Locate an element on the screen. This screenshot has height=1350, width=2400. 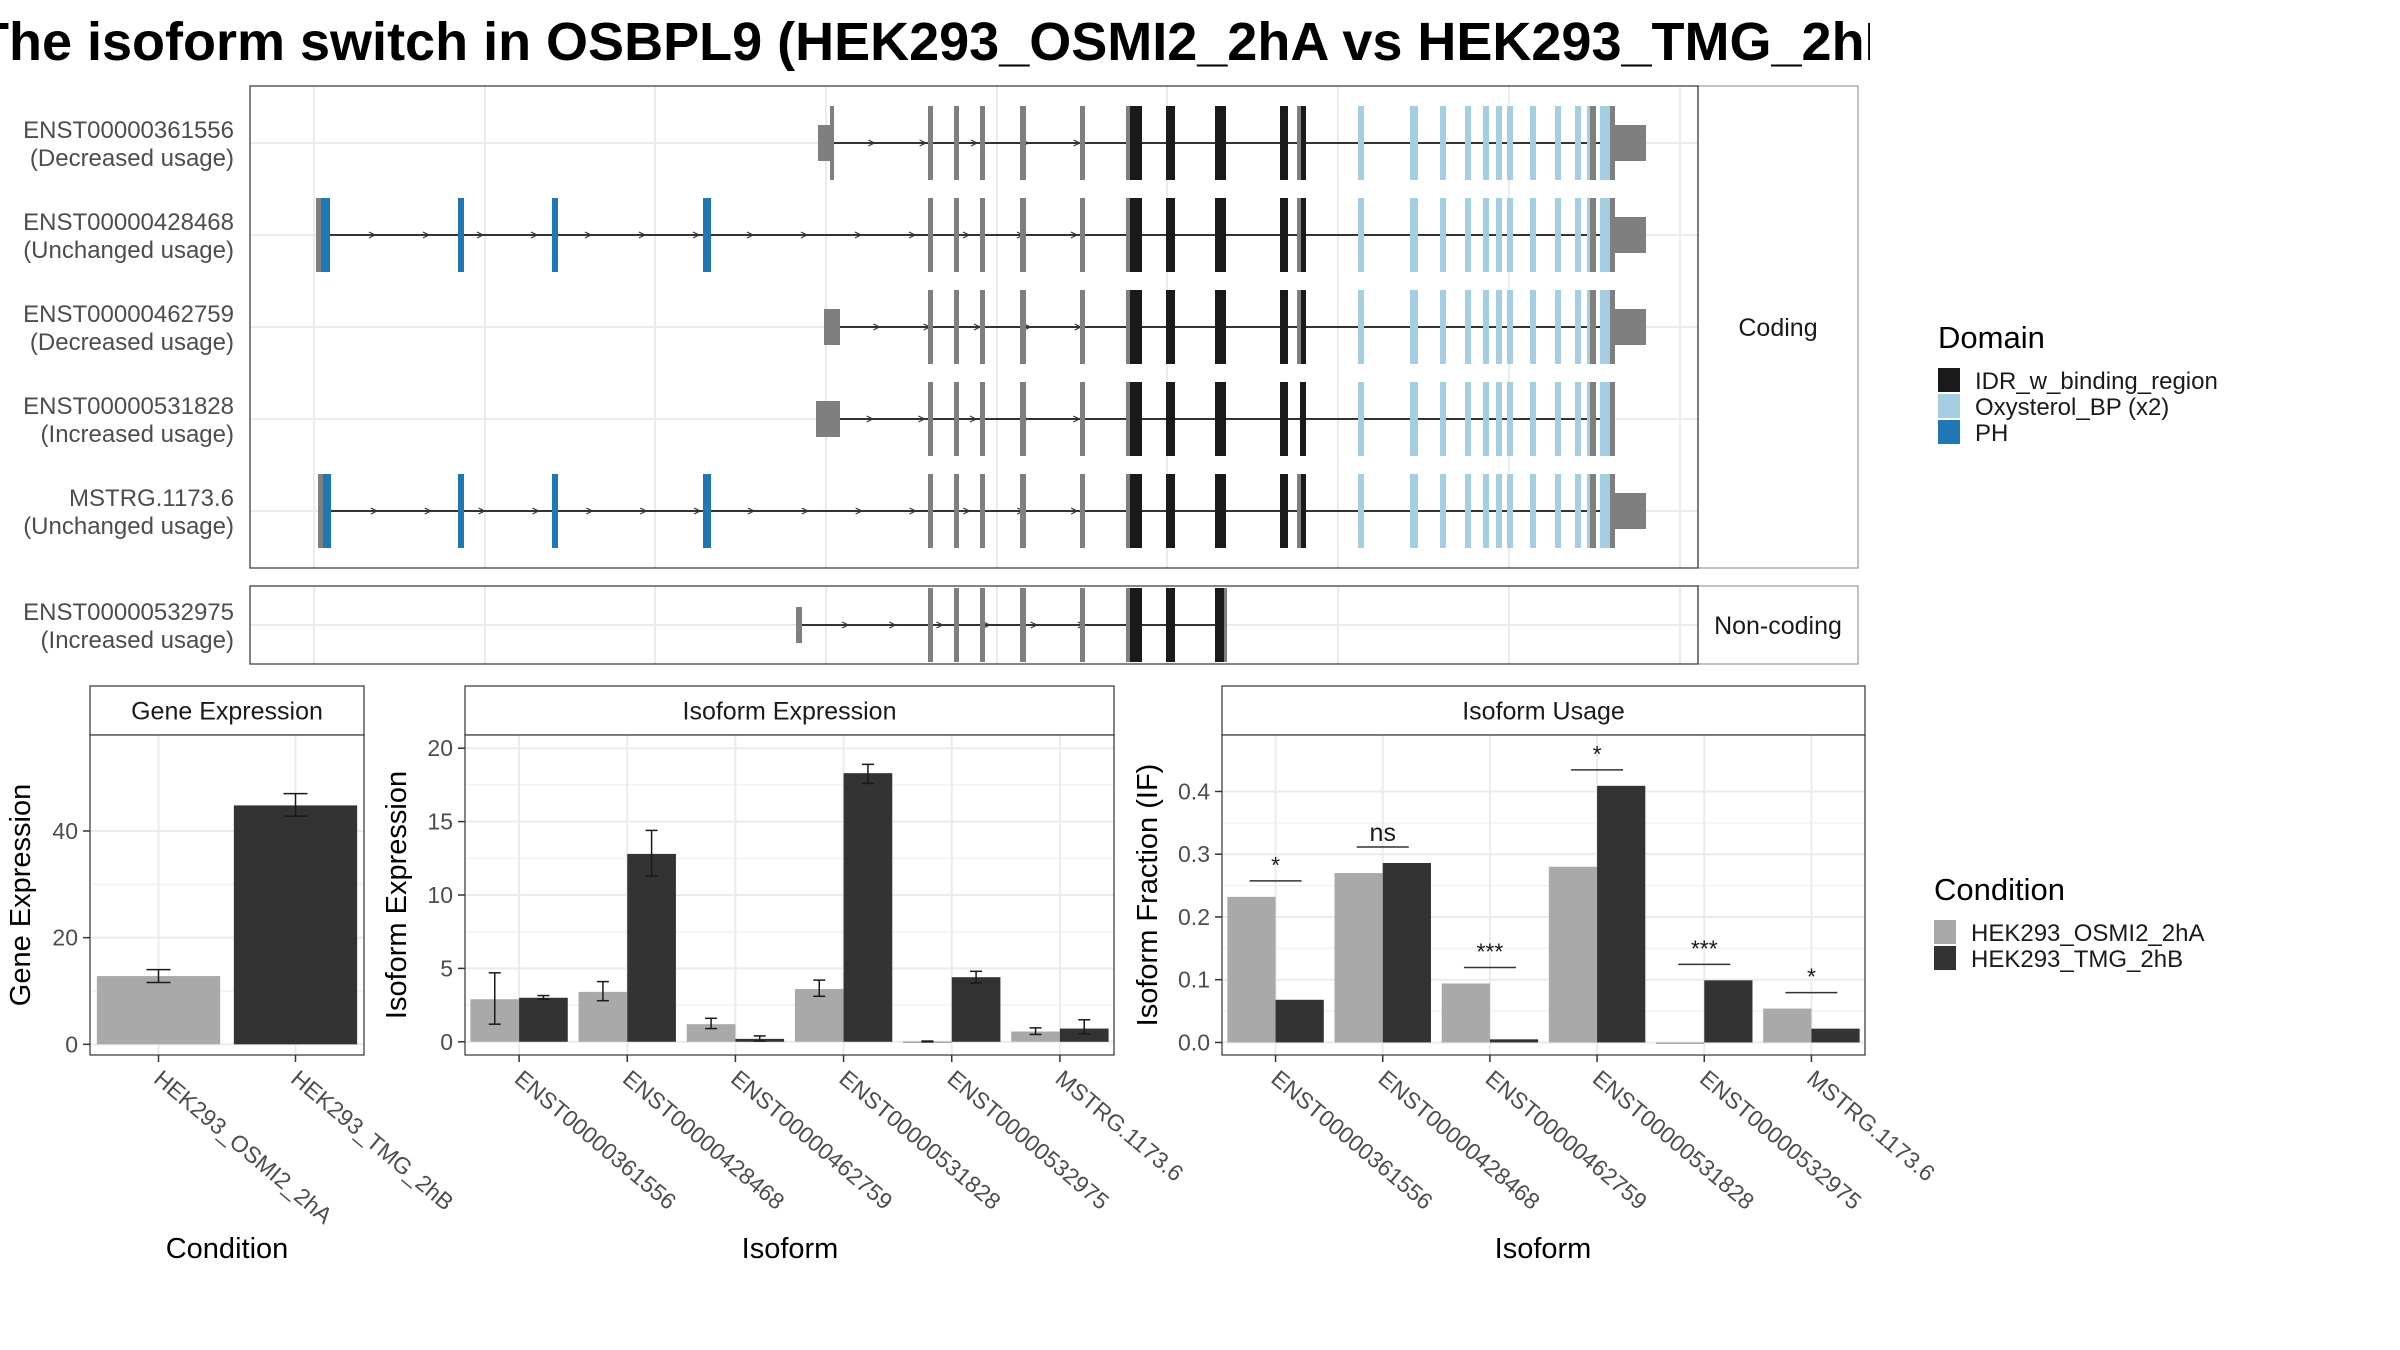
transcript-id-label: ENST00000428468 is located at coordinates (128, 222).